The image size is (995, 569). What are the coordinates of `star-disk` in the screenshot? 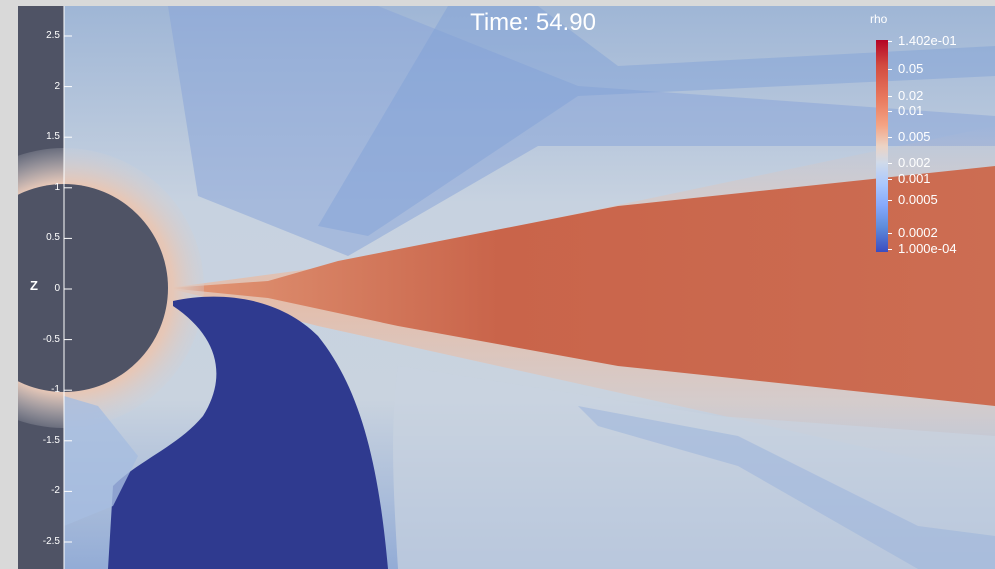 It's located at (93, 288).